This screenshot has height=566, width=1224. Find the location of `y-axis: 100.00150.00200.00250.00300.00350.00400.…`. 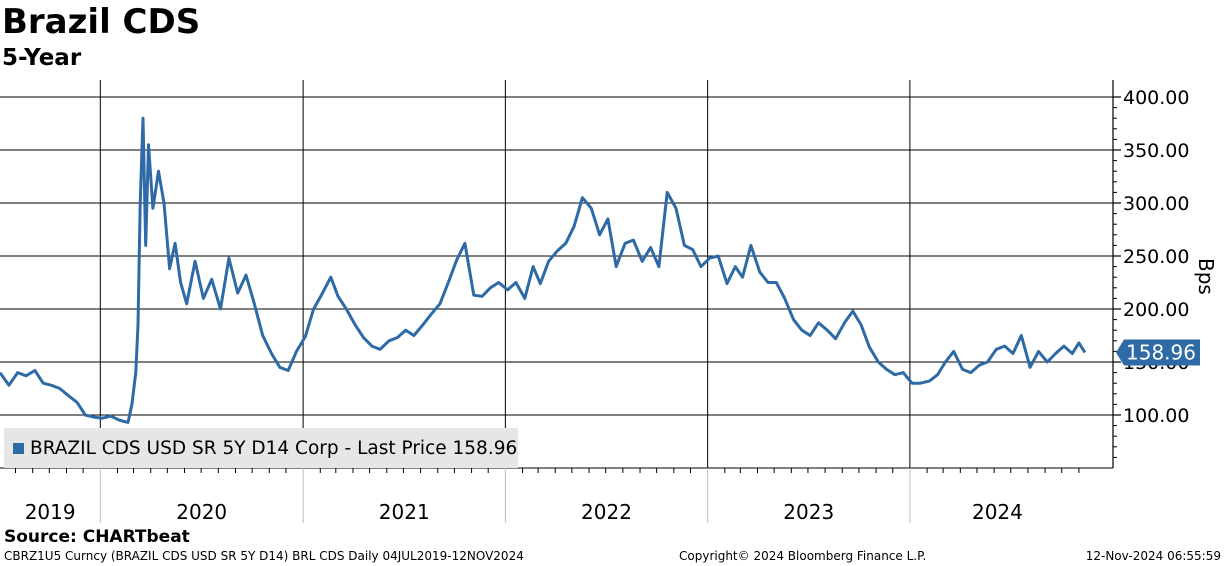

y-axis: 100.00150.00200.00250.00300.00350.00400.… is located at coordinates (1150, 274).